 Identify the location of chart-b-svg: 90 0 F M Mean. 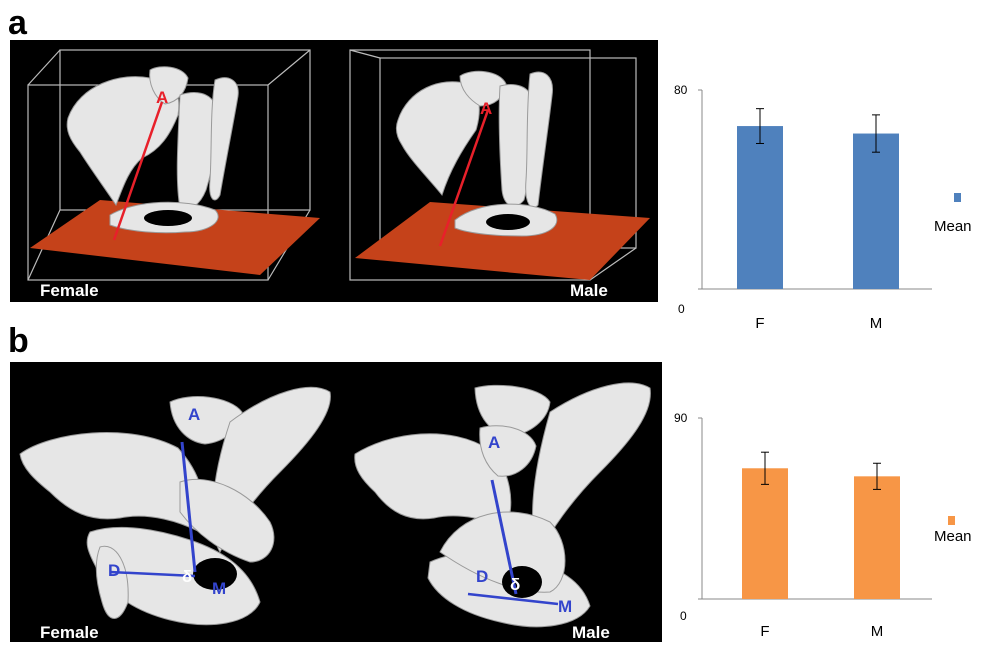
(823, 525).